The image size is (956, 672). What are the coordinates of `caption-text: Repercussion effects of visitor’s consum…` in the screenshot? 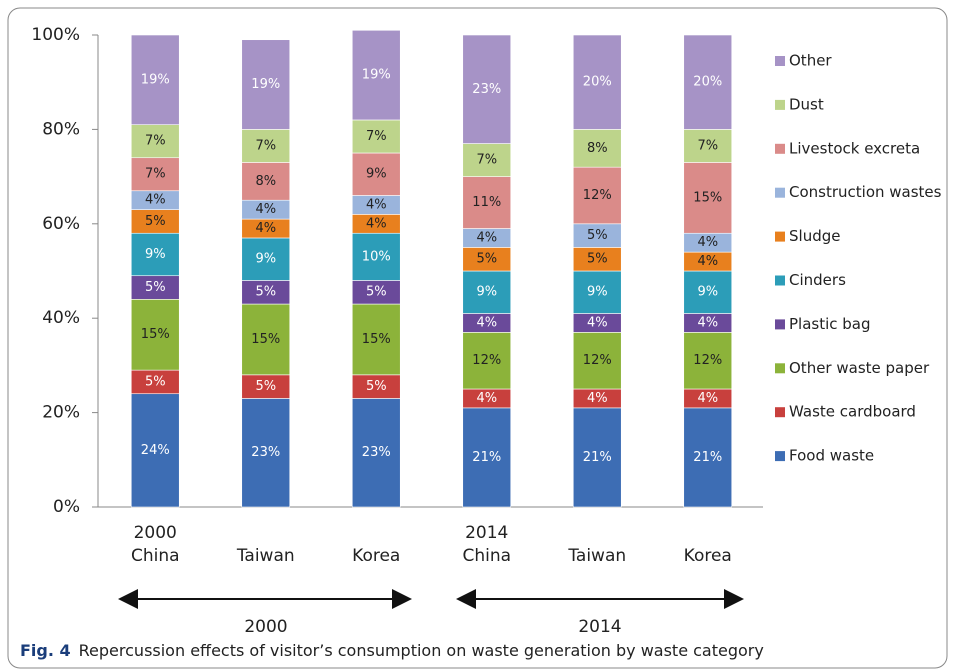 It's located at (421, 650).